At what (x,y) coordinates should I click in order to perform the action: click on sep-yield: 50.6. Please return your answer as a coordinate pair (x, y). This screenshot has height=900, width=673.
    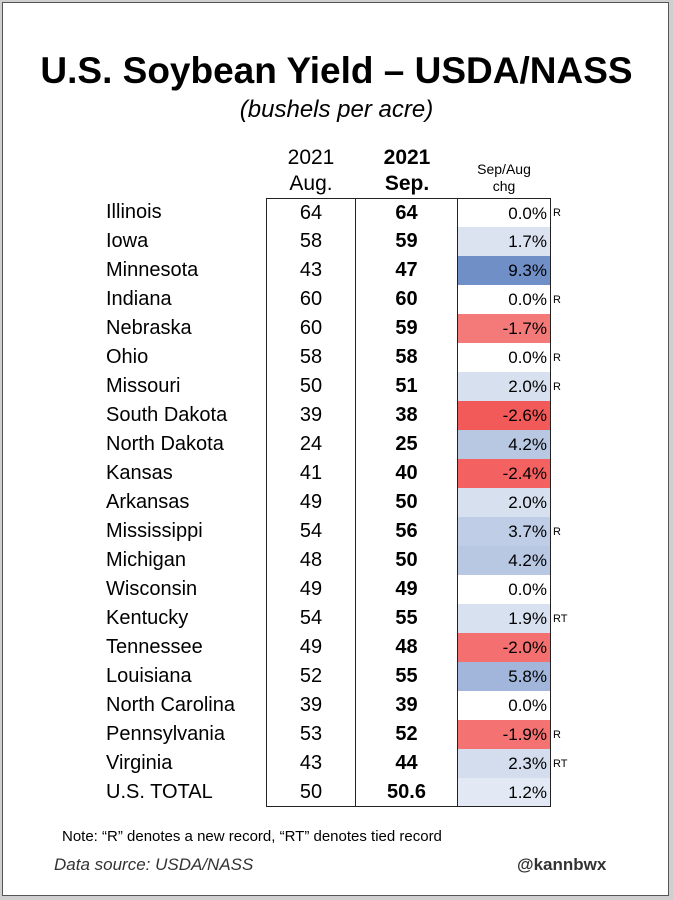
    Looking at the image, I should click on (407, 792).